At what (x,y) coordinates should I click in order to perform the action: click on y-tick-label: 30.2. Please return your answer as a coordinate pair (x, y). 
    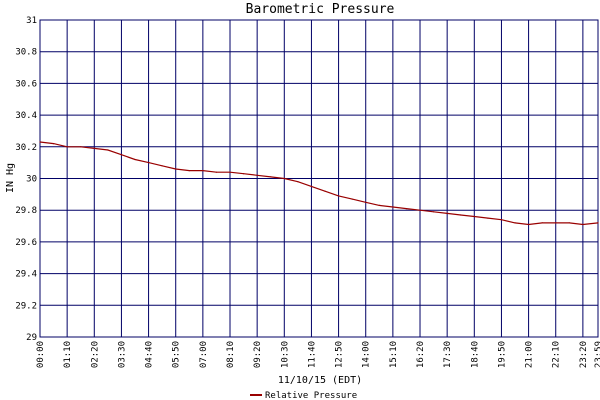
    Looking at the image, I should click on (26, 148).